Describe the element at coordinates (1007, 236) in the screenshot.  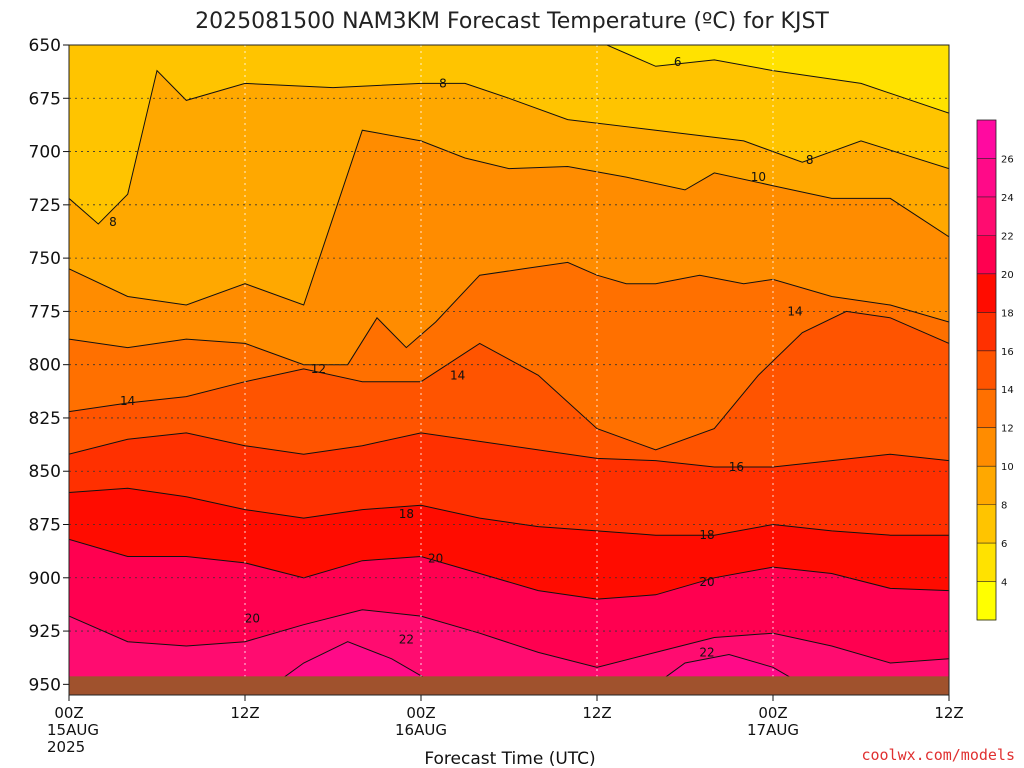
I see `colorbar-label: 22` at that location.